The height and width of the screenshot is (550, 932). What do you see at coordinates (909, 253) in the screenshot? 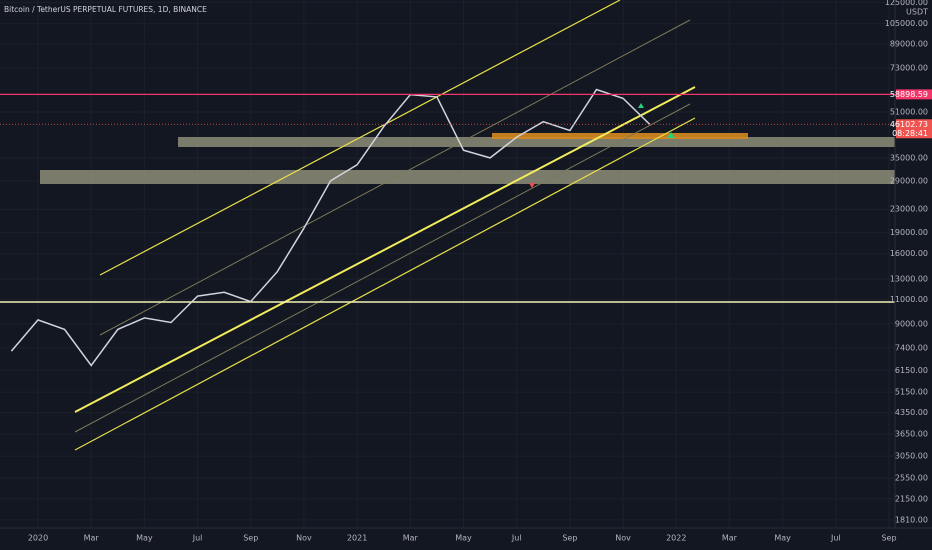
I see `y-tick-label: 16000.00` at bounding box center [909, 253].